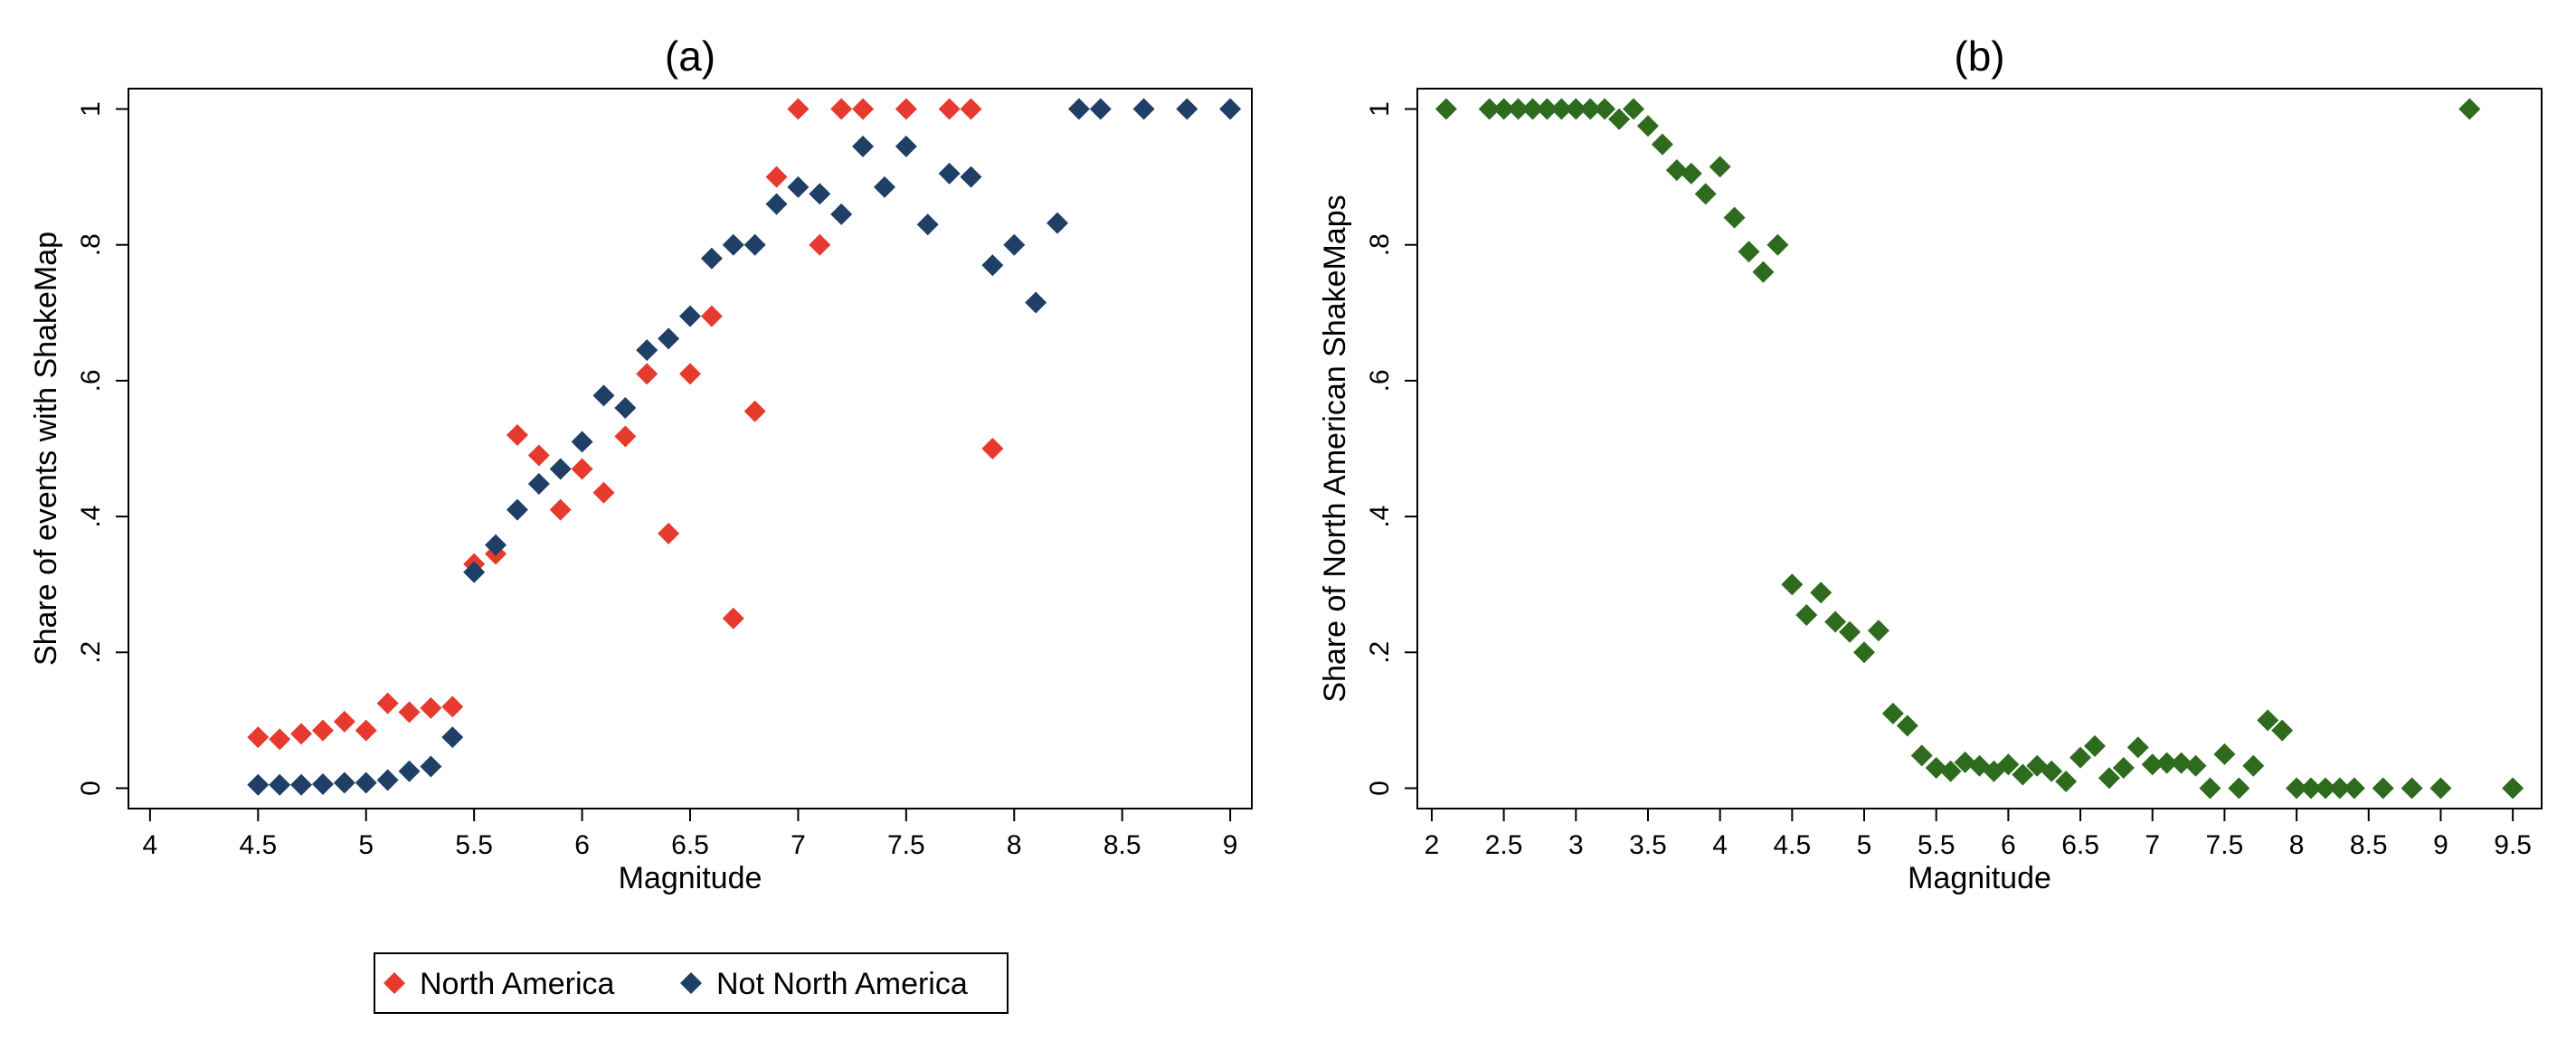 This screenshot has height=1060, width=2576. What do you see at coordinates (2513, 845) in the screenshot?
I see `x-tick-label: 9.5` at bounding box center [2513, 845].